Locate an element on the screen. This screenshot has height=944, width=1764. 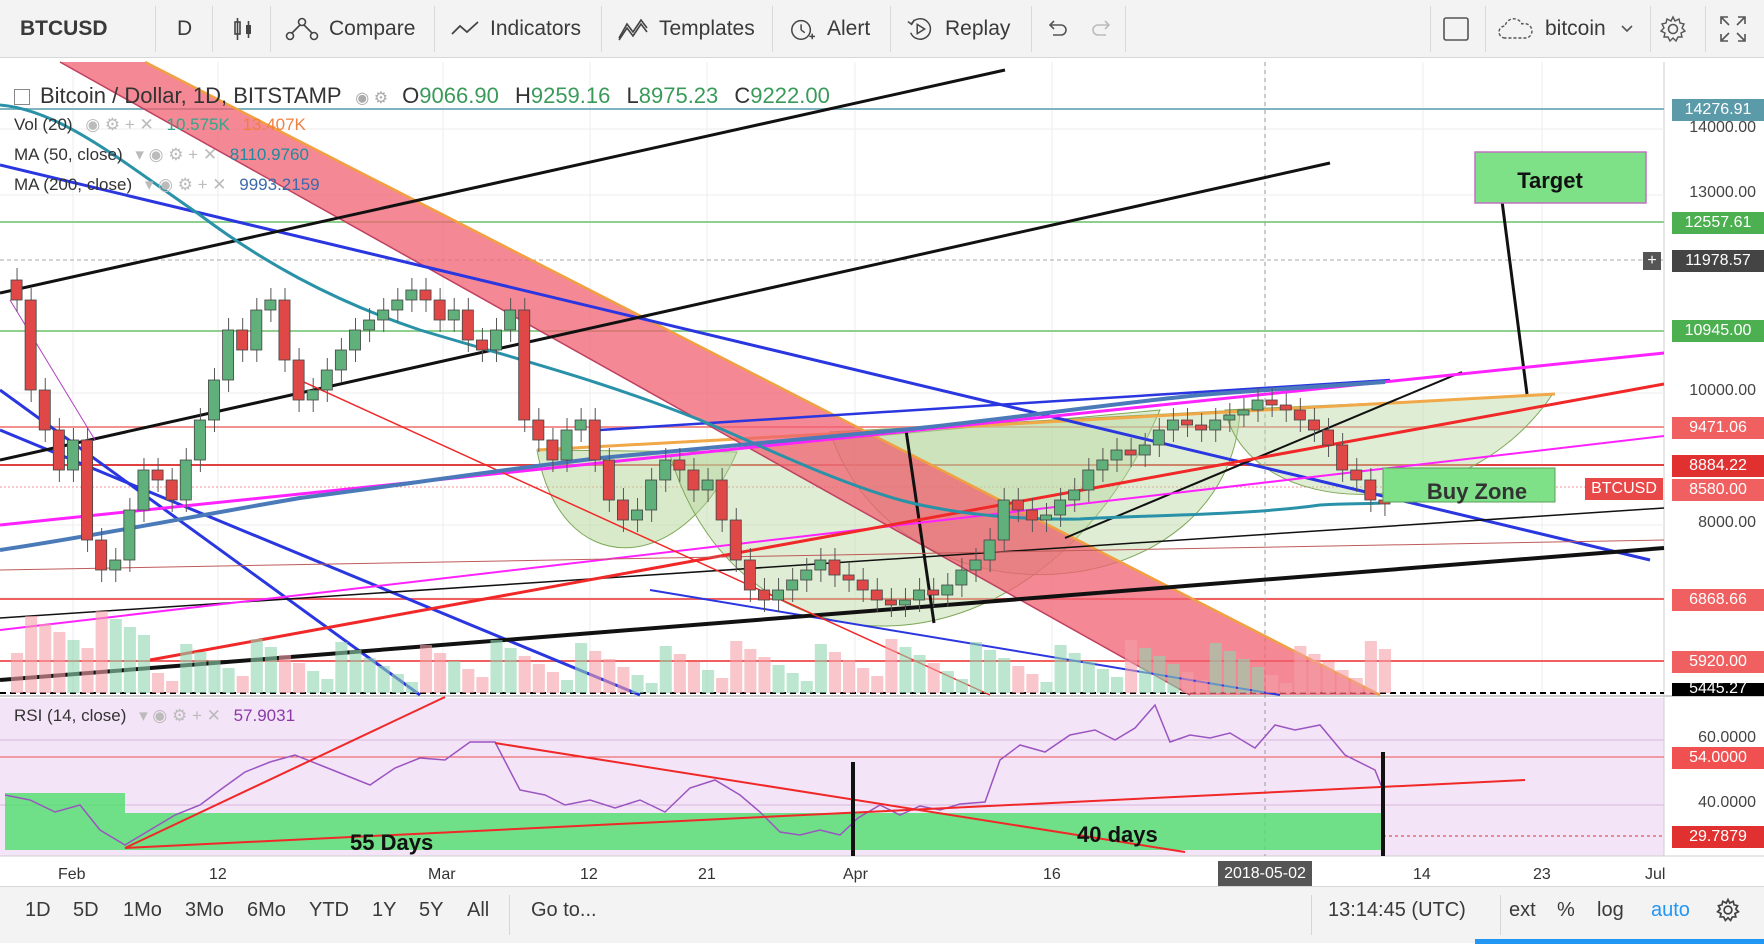
price-label-14276: 14276.91 is located at coordinates (1718, 110).